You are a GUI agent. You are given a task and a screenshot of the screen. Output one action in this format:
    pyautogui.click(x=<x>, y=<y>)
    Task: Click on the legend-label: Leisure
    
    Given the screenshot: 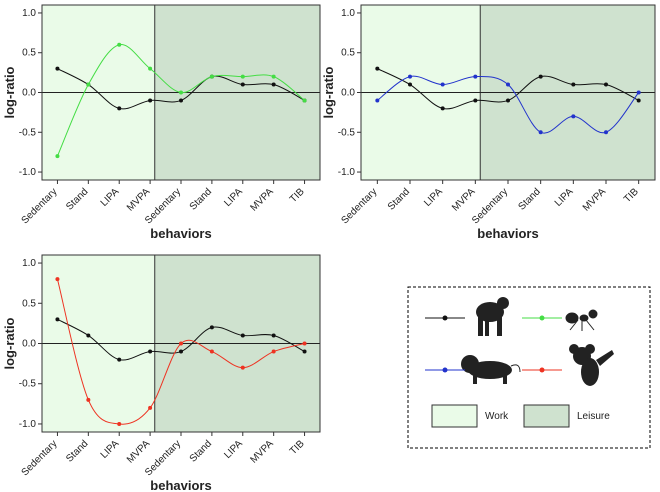 What is the action you would take?
    pyautogui.click(x=593, y=416)
    